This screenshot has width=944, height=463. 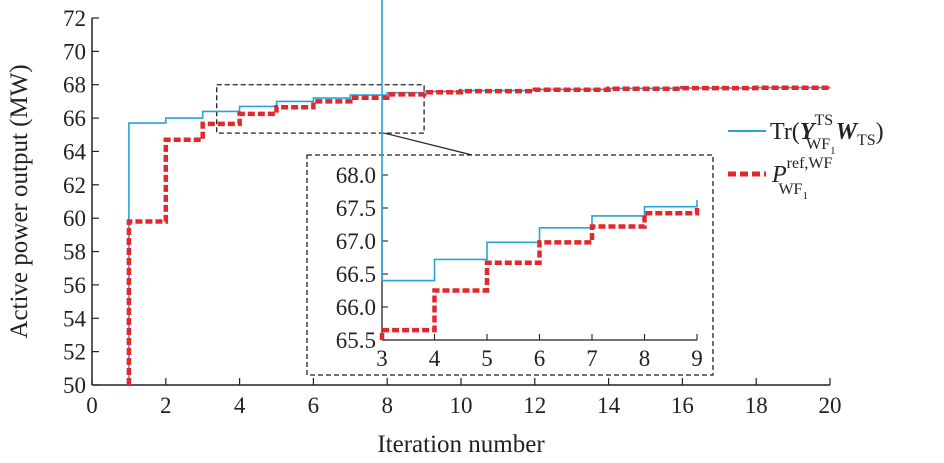 What do you see at coordinates (356, 274) in the screenshot?
I see `inset-y-tick-label: 66.5` at bounding box center [356, 274].